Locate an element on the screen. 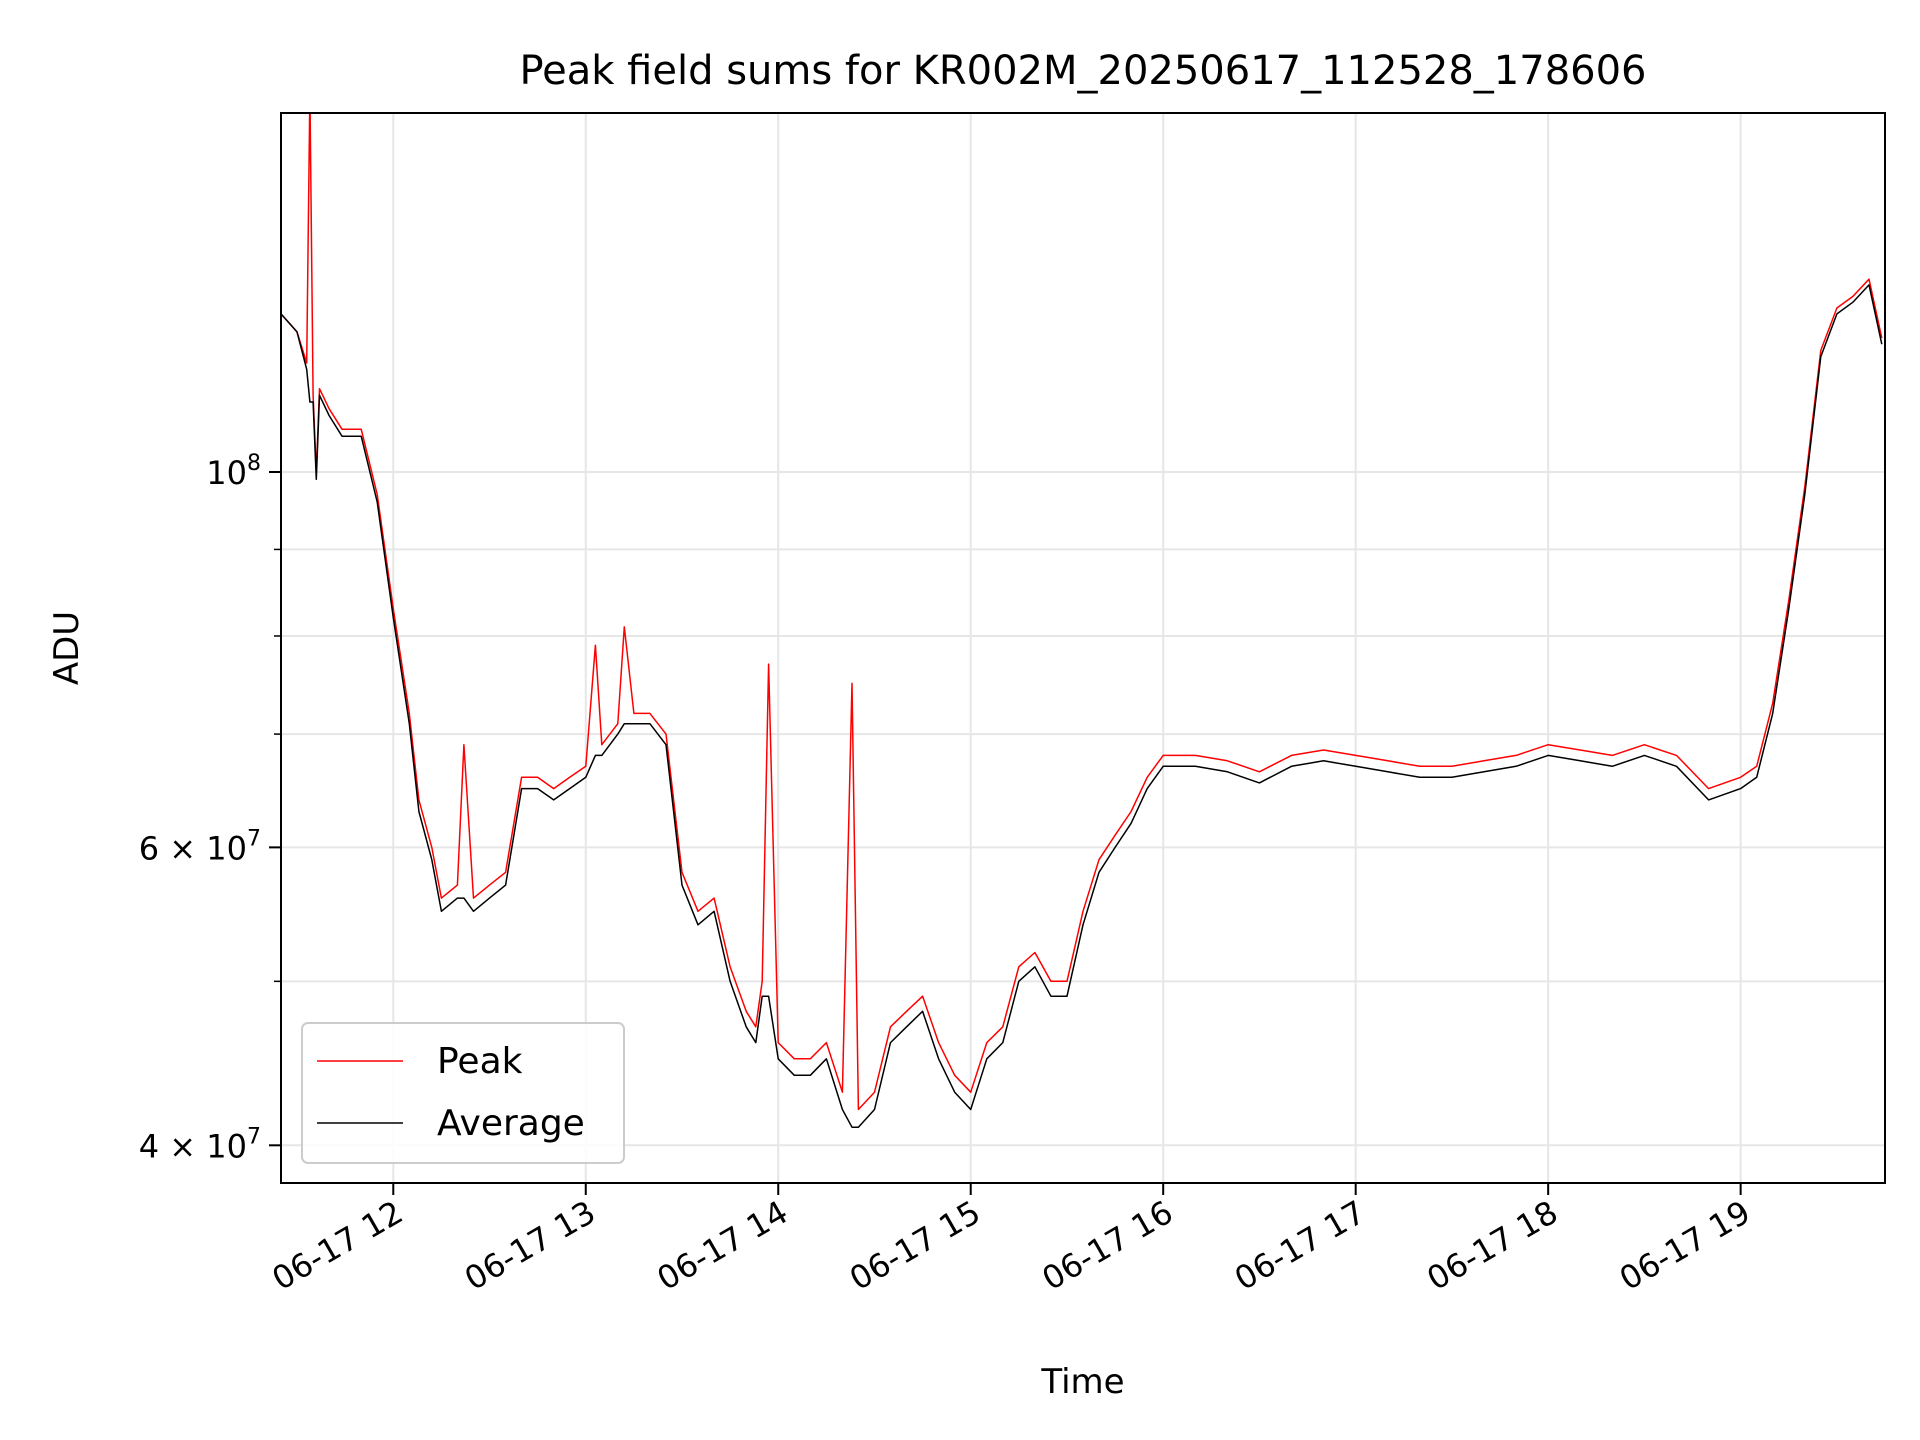 The width and height of the screenshot is (1920, 1440). x-axis-label: Time is located at coordinates (1082, 1382).